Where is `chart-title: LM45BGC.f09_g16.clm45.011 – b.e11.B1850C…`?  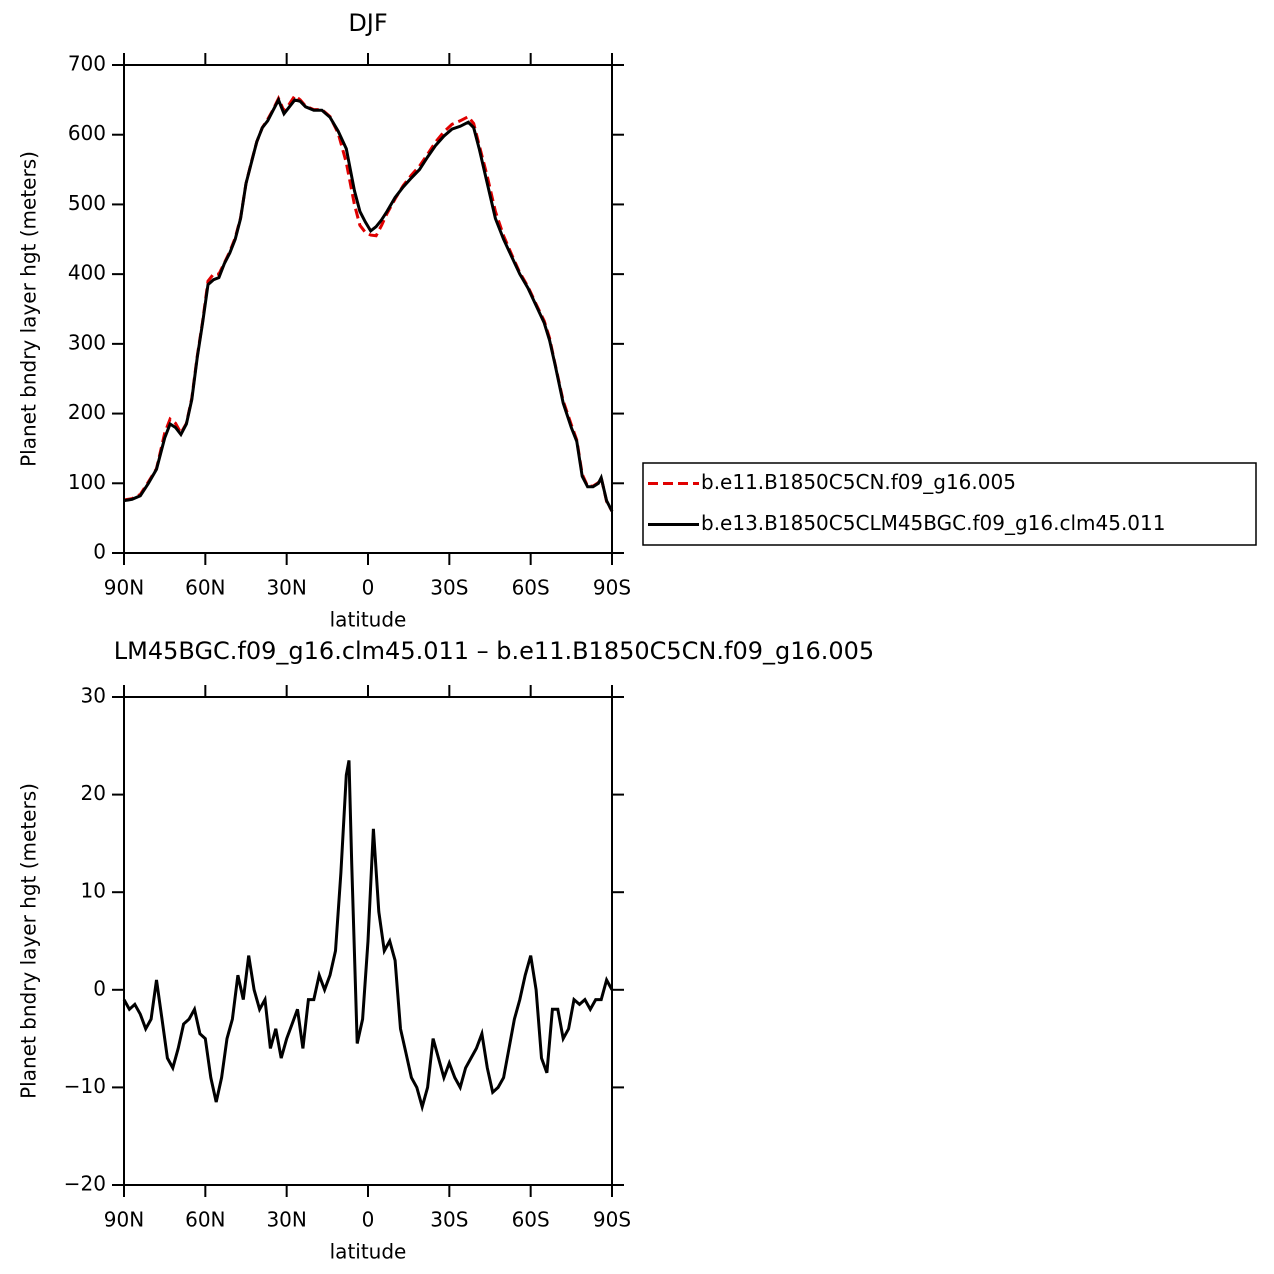
chart-title: LM45BGC.f09_g16.clm45.011 – b.e11.B1850C… is located at coordinates (494, 651).